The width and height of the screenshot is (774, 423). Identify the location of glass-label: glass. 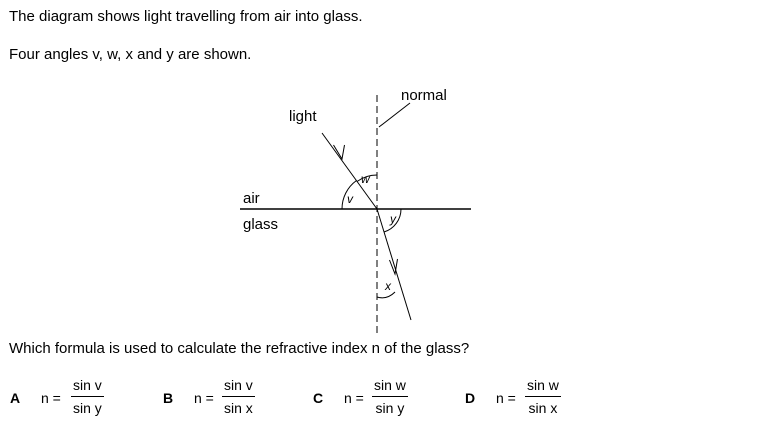
(260, 224).